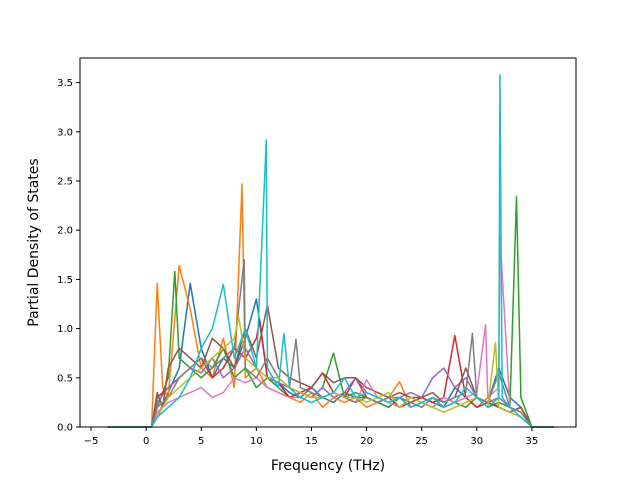 The height and width of the screenshot is (480, 640). Describe the element at coordinates (256, 441) in the screenshot. I see `x-tick-label: 10` at that location.